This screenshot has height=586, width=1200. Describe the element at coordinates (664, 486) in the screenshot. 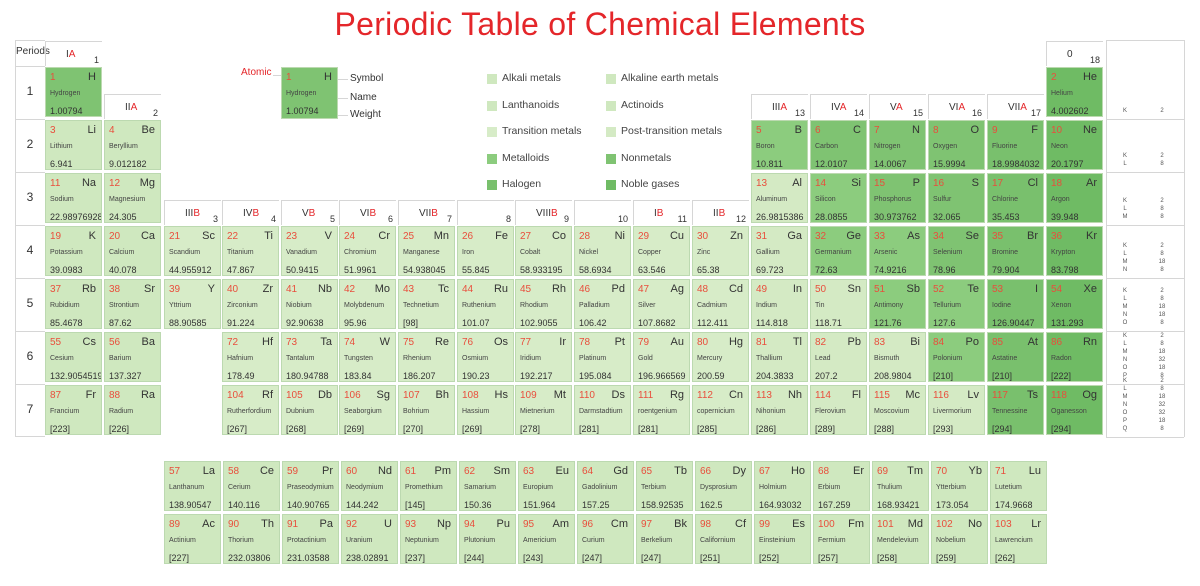

I see `element-cell: 65 Tb Terbium 158.92535` at that location.